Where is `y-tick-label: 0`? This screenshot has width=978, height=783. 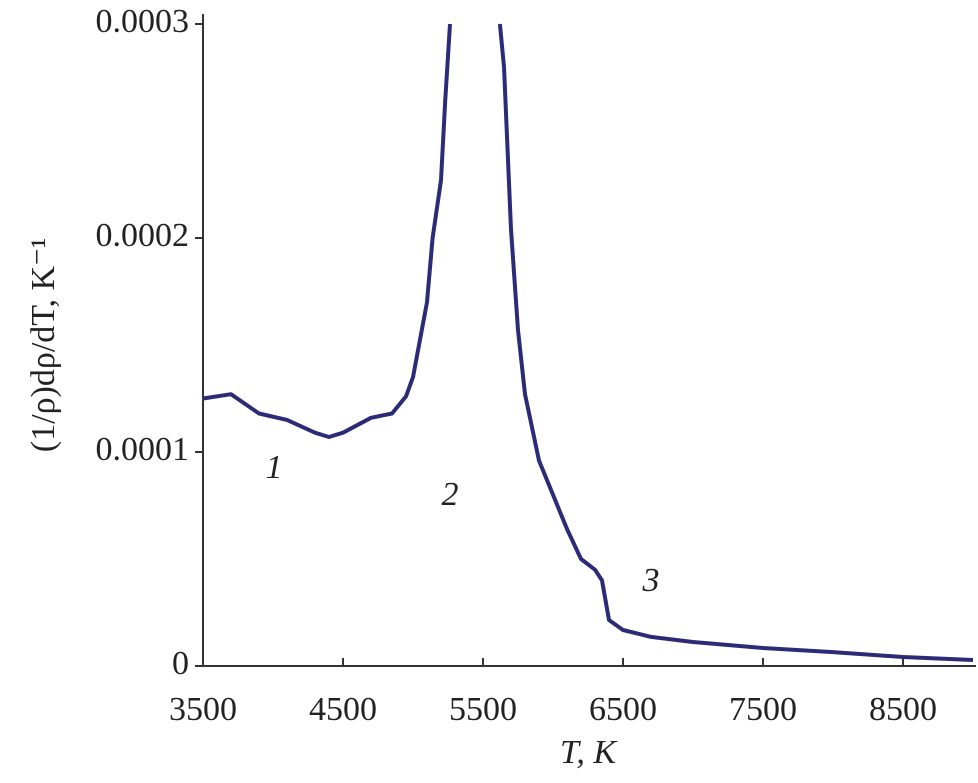 y-tick-label: 0 is located at coordinates (180, 663).